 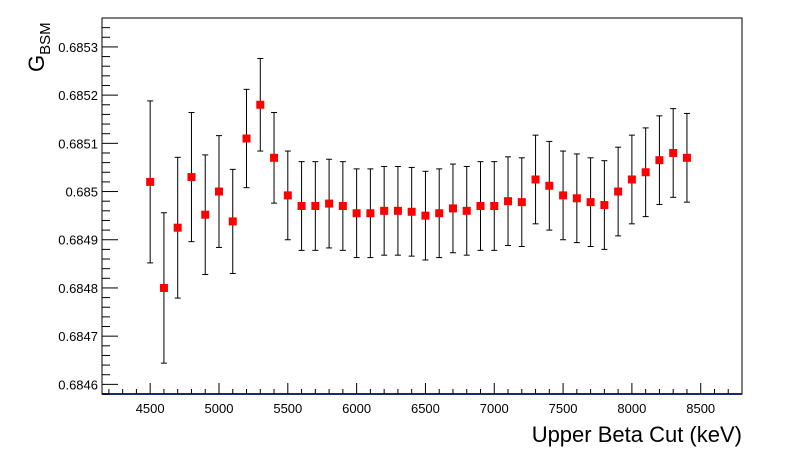 I want to click on y-tick-label: 0.6852, so click(x=78, y=95).